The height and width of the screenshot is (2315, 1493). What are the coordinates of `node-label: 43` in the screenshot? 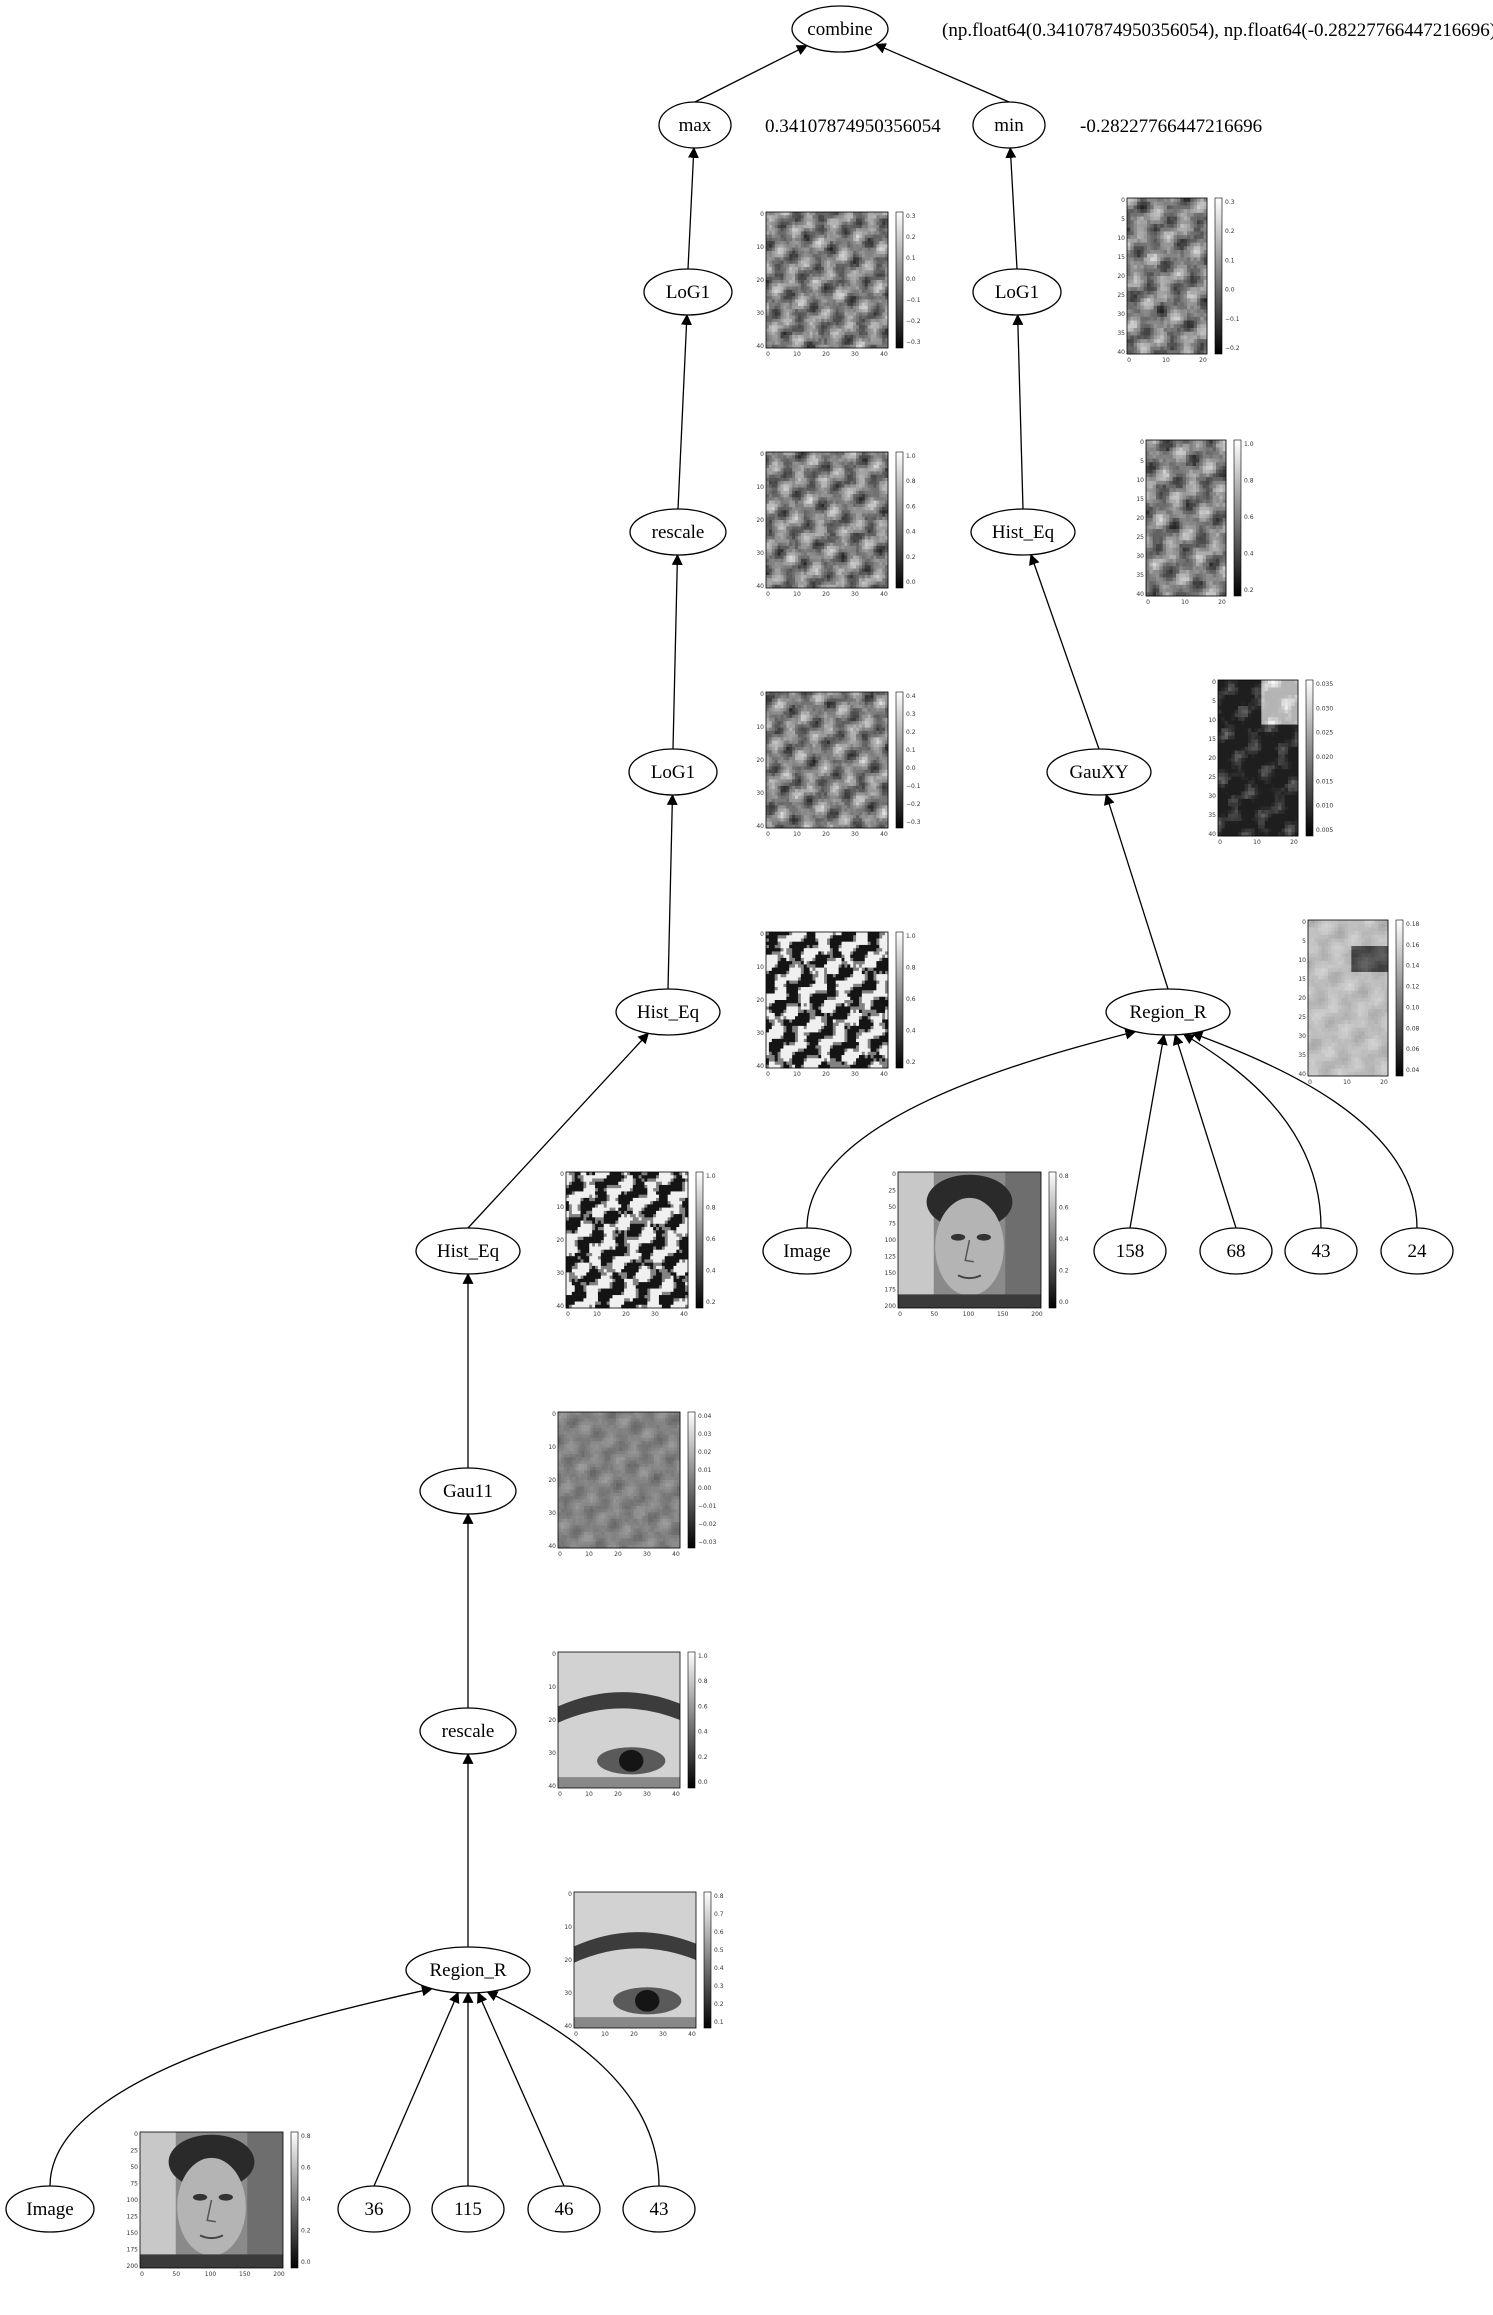 It's located at (659, 2209).